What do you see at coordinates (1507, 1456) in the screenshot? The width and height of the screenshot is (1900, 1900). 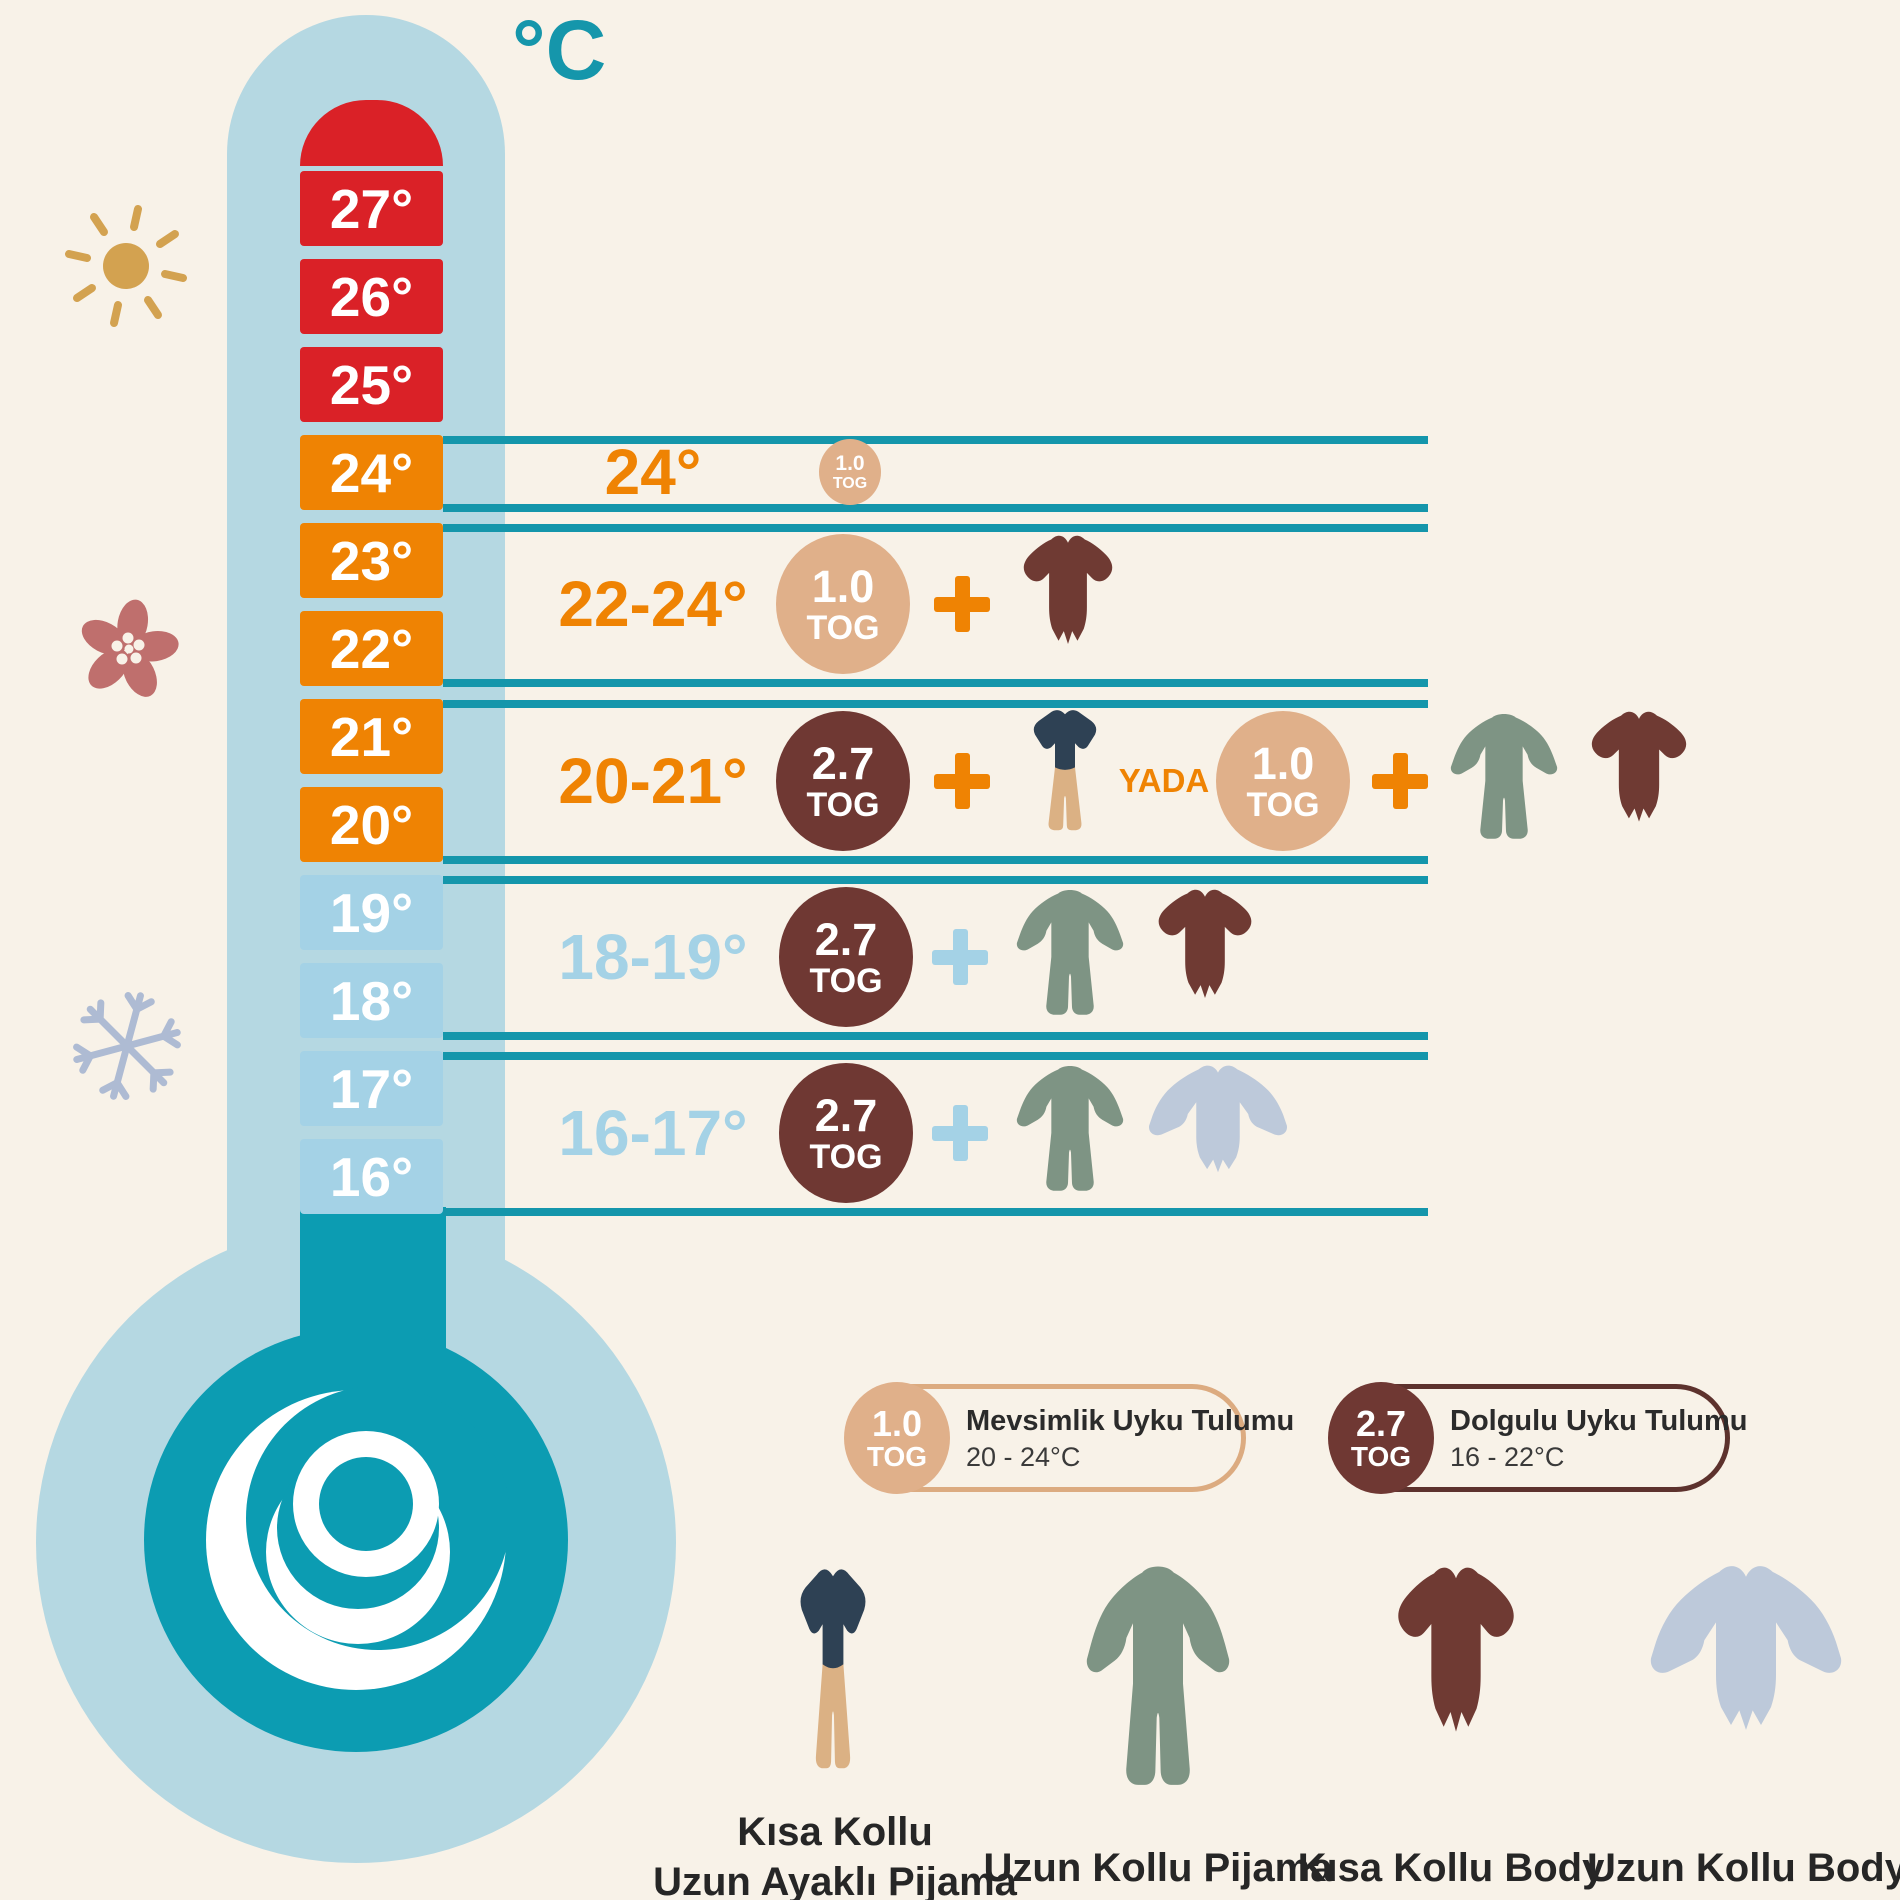 I see `legend-range: 16 - 22°C` at bounding box center [1507, 1456].